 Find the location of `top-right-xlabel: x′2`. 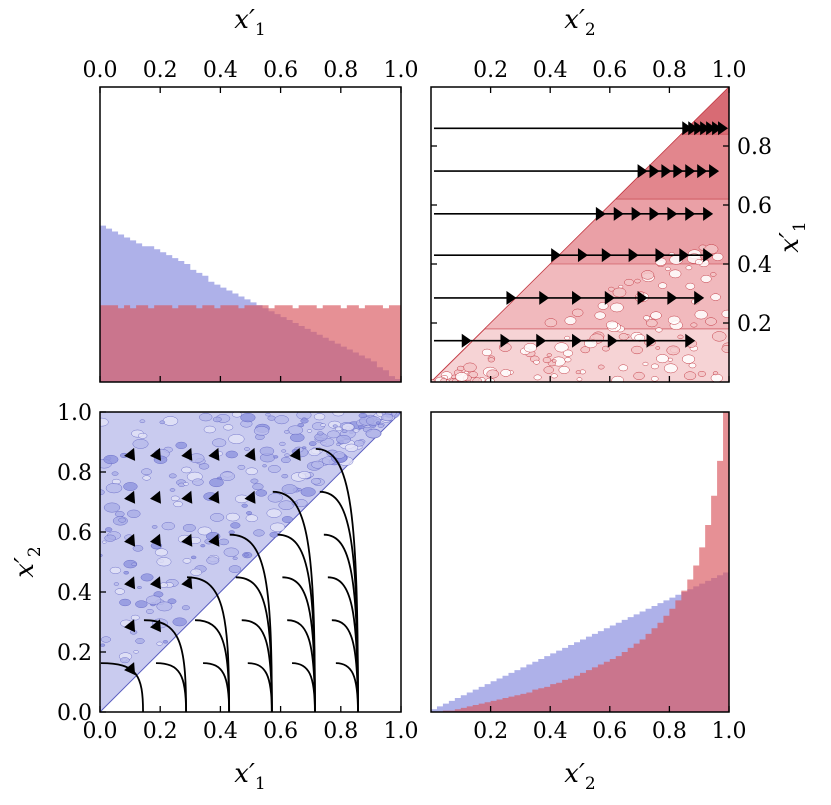

top-right-xlabel: x′2 is located at coordinates (579, 22).